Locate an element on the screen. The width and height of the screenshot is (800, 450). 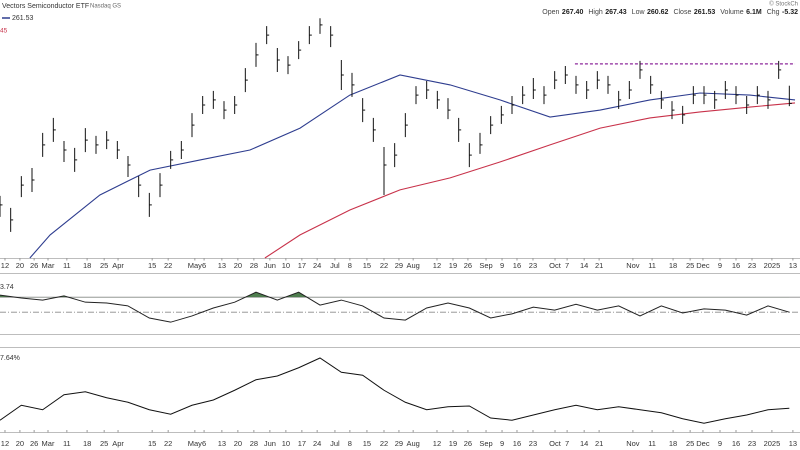
panel-label: 3.74 is located at coordinates (7, 287).